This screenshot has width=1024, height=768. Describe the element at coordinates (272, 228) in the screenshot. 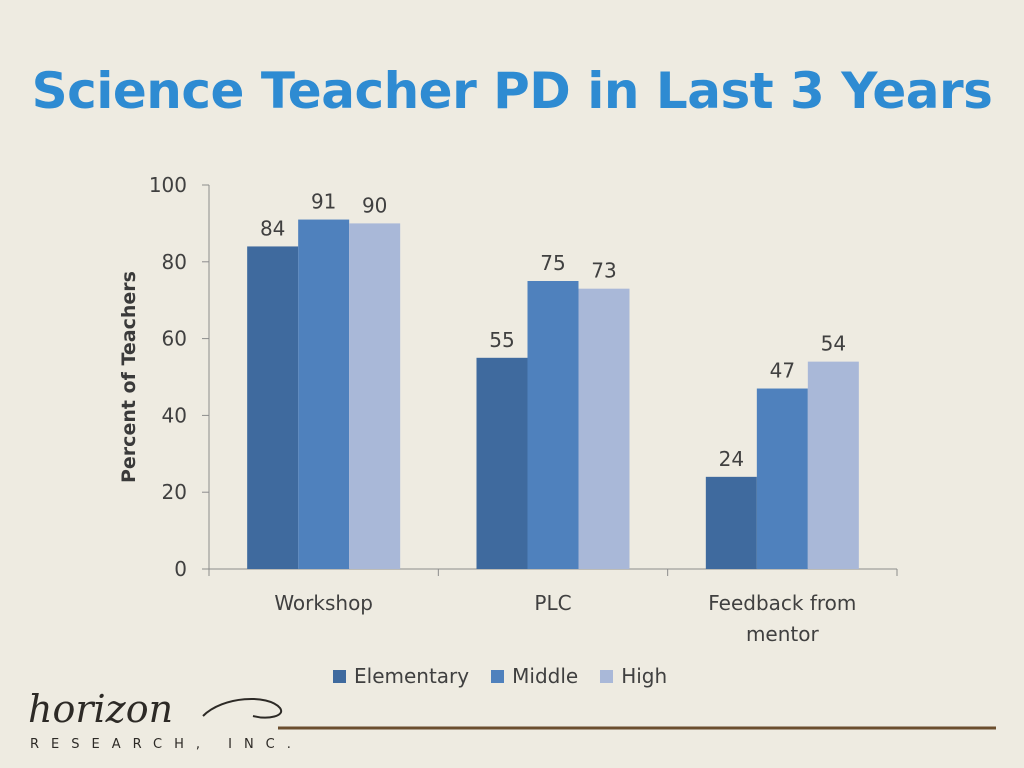

I see `data-label: 84` at that location.